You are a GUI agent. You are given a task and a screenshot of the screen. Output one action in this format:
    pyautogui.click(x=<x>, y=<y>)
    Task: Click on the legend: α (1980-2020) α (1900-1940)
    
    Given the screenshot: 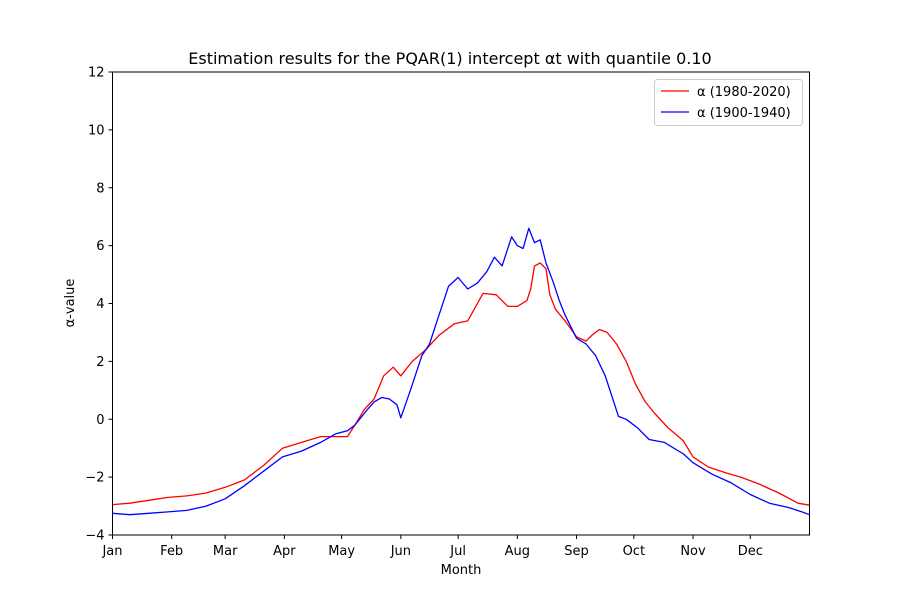 What is the action you would take?
    pyautogui.click(x=728, y=102)
    